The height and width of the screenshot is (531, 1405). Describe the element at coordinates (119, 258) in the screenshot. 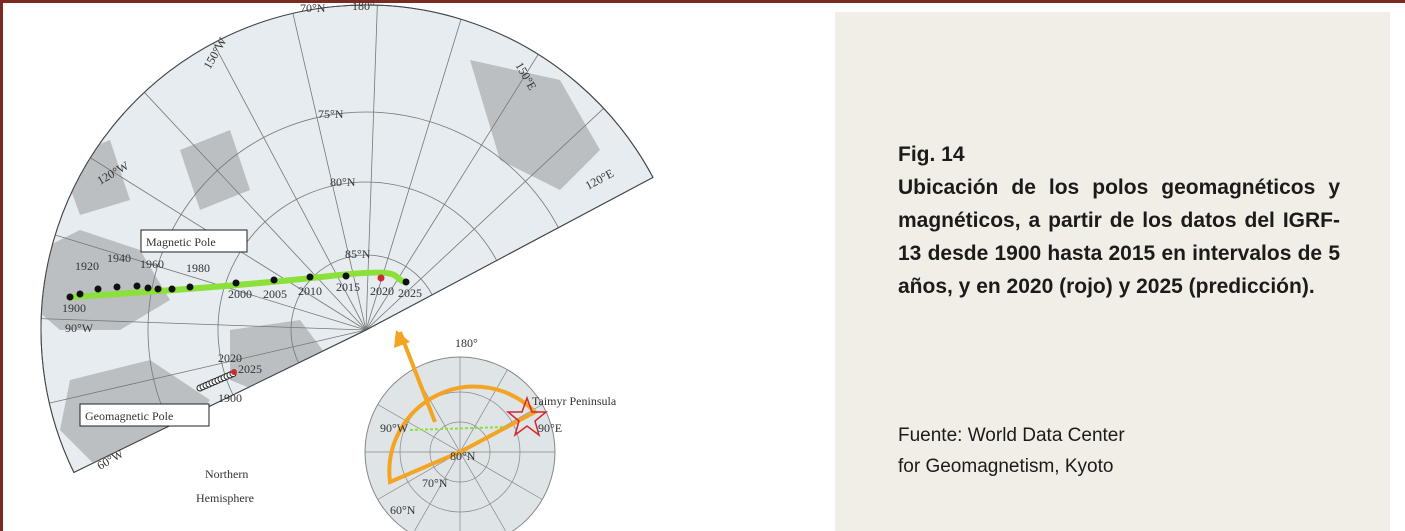

I see `year-label: 1940` at that location.